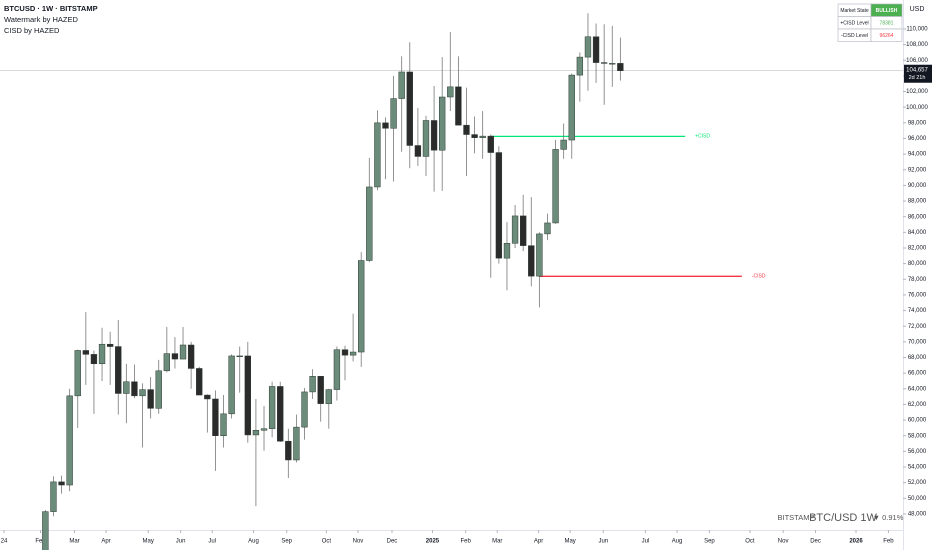 Image resolution: width=932 pixels, height=550 pixels. I want to click on y-tick-label: 74,000, so click(917, 311).